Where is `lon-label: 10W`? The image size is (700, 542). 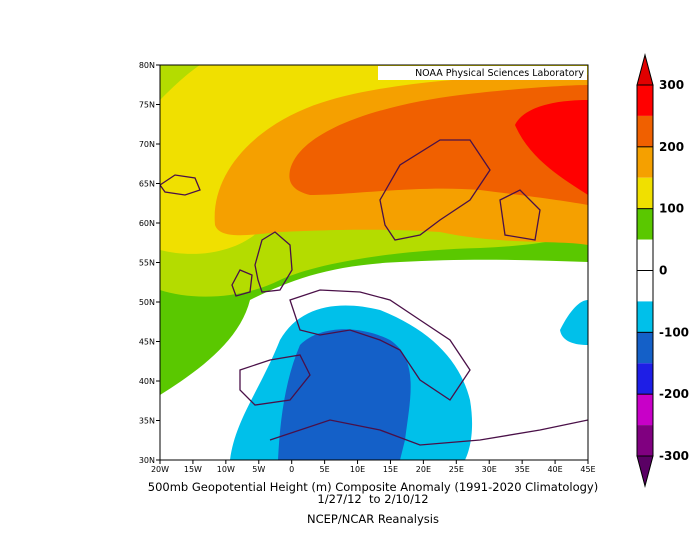 lon-label: 10W is located at coordinates (226, 469).